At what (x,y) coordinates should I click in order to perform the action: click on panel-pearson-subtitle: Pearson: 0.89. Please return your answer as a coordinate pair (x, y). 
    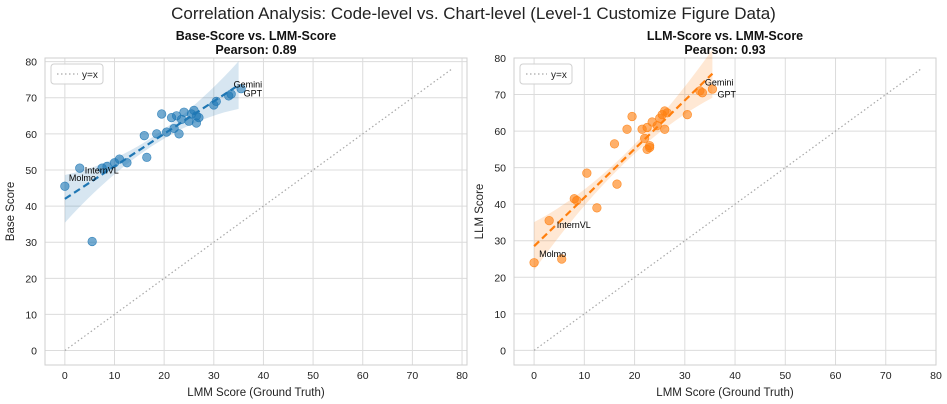
    Looking at the image, I should click on (255, 50).